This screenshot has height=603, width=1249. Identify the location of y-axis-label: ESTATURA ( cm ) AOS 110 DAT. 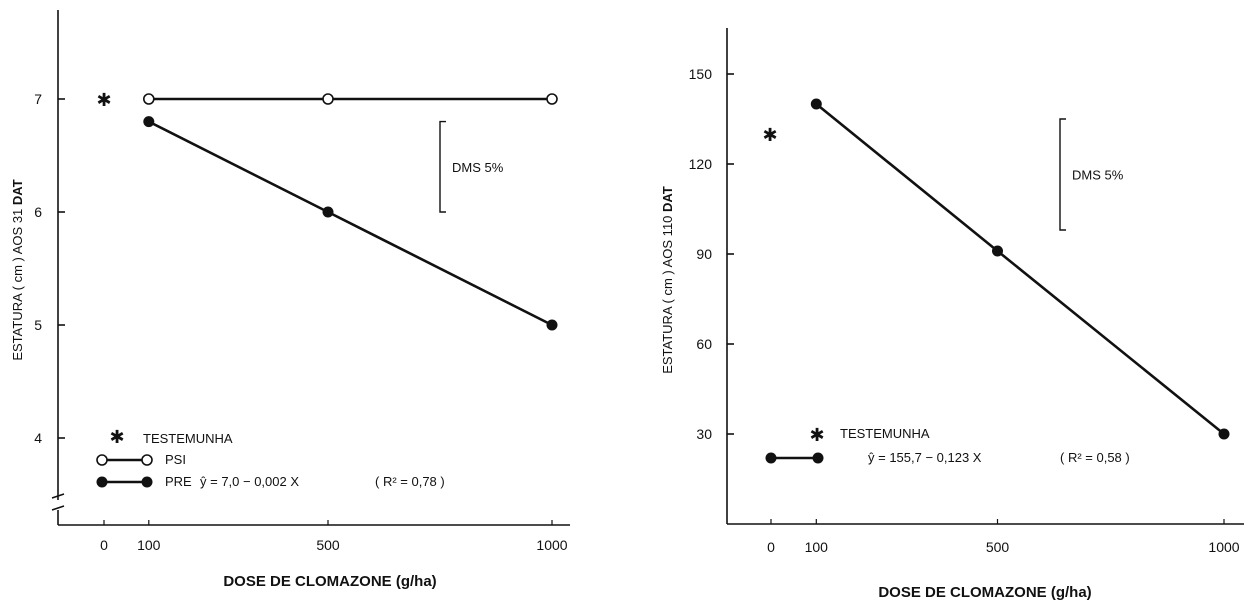
(667, 280).